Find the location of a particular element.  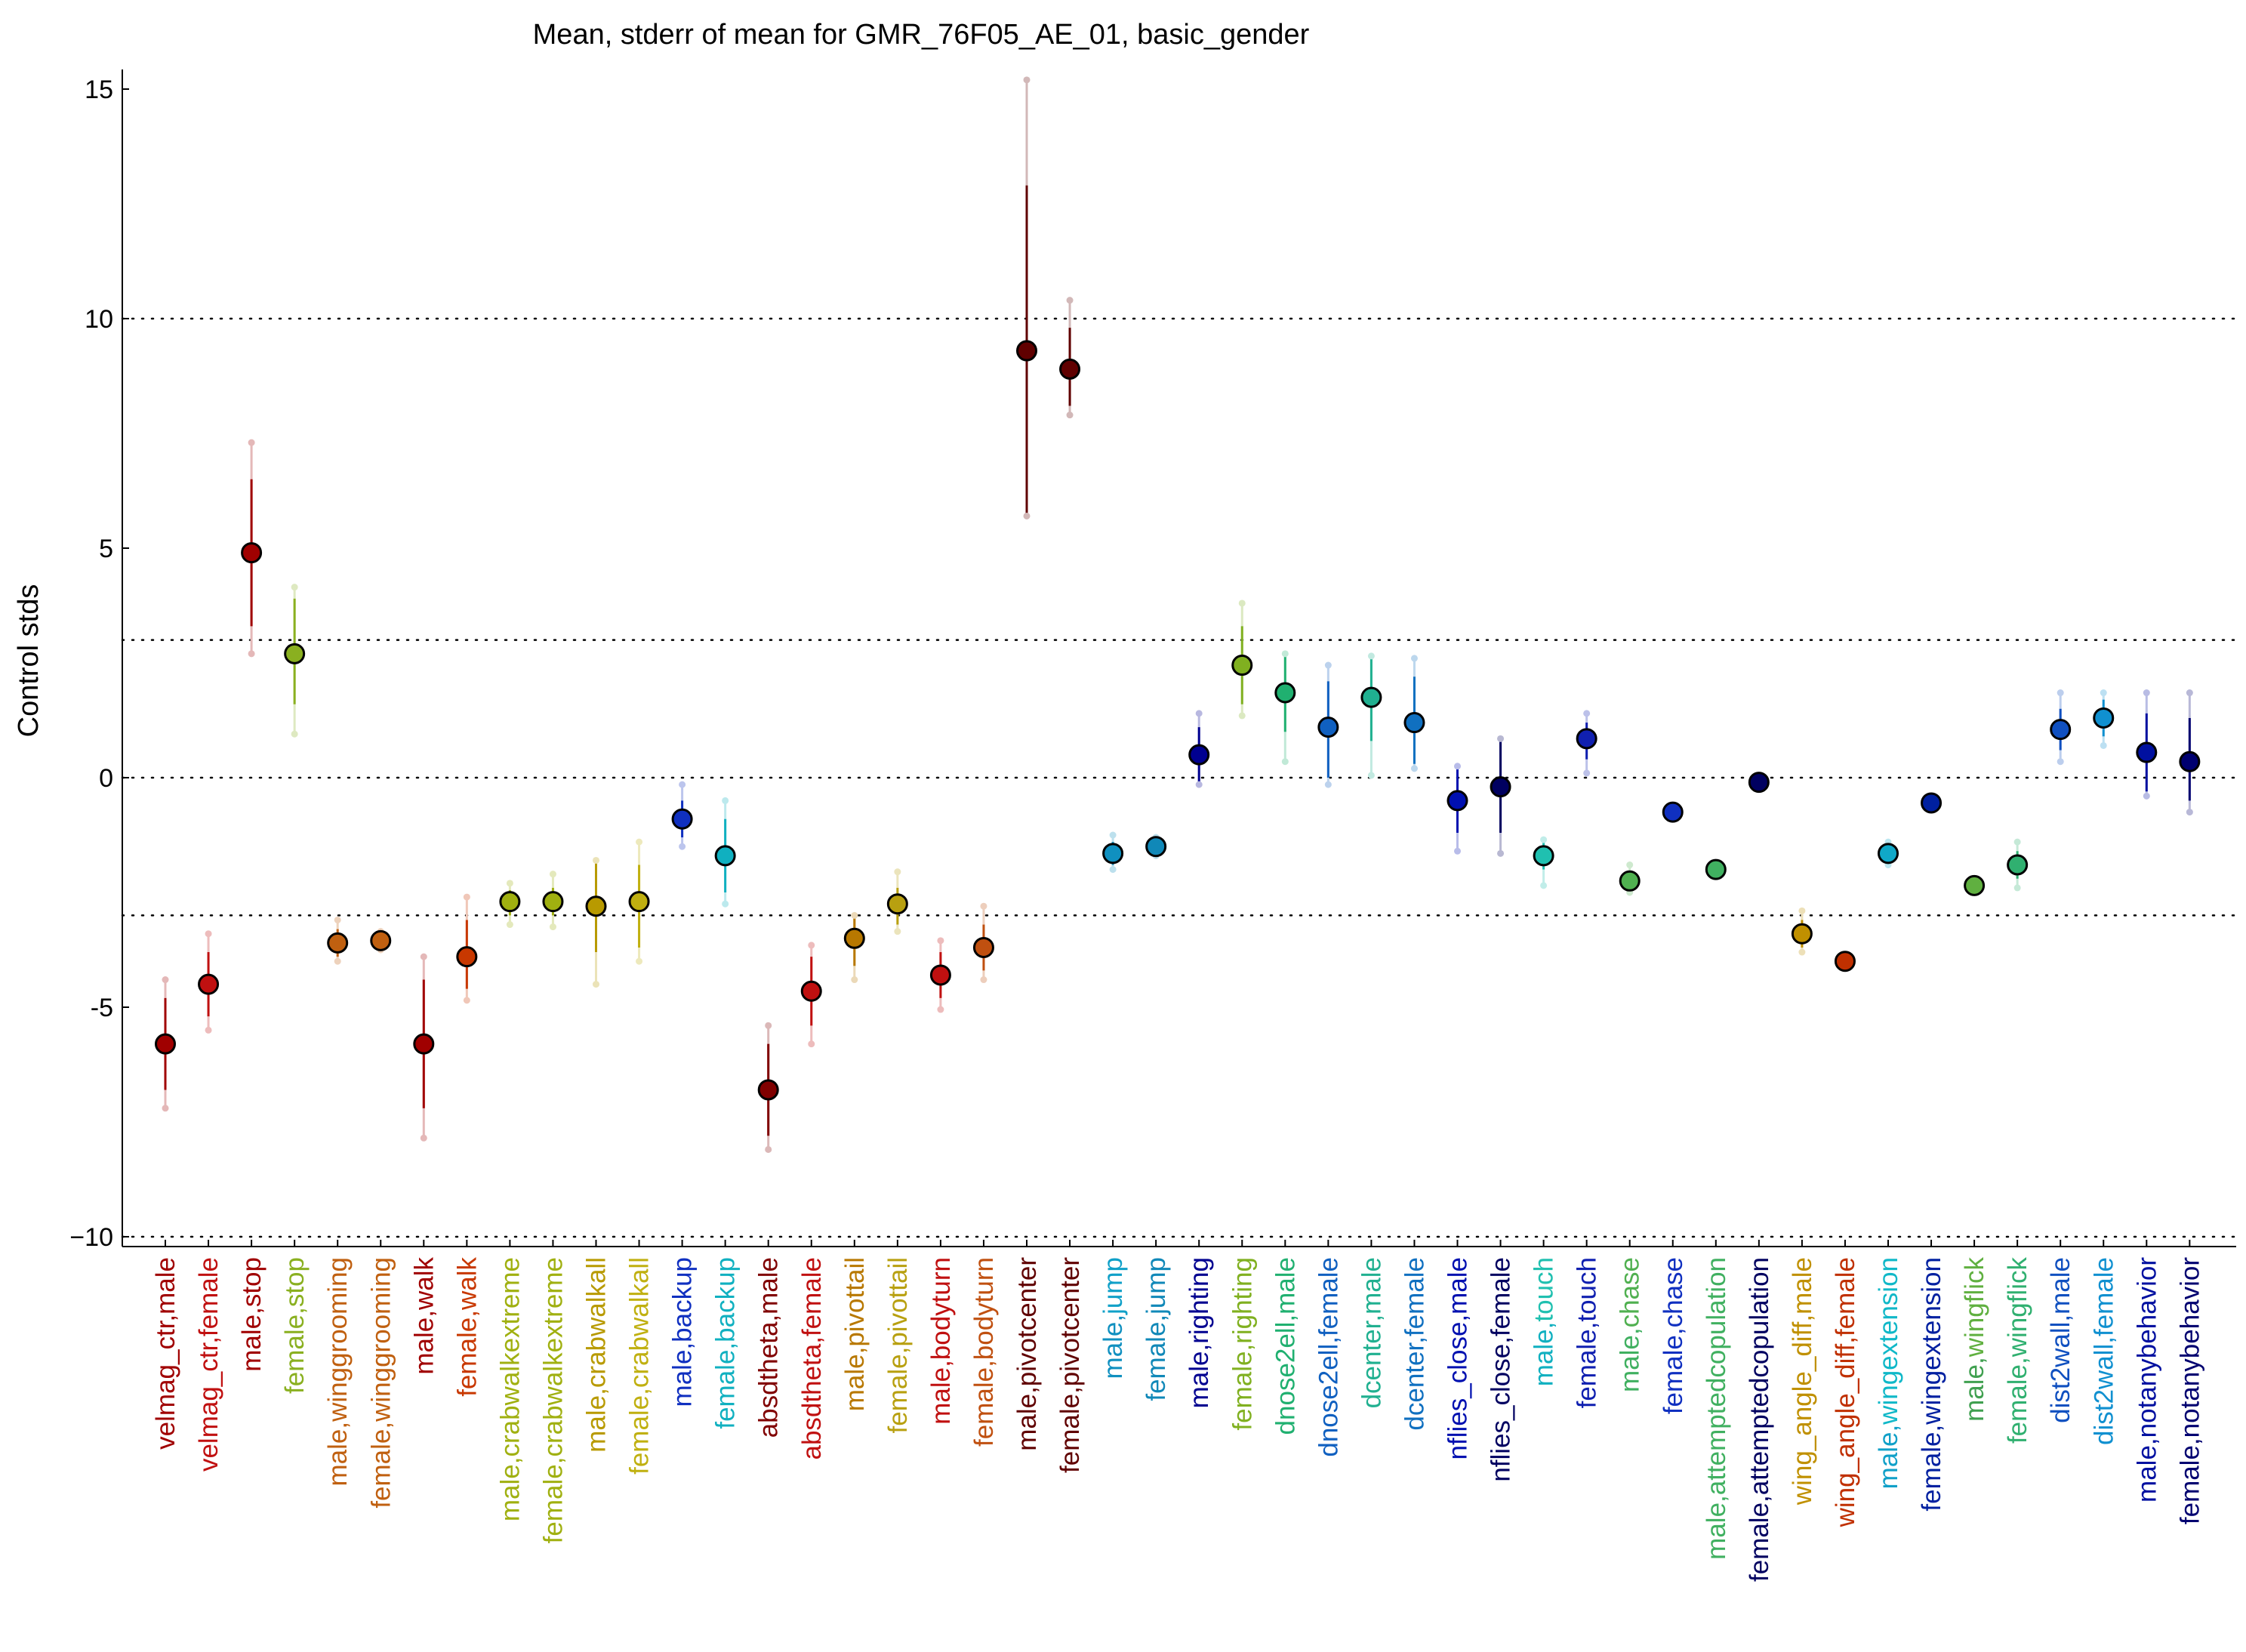

x-ticks is located at coordinates (1178, 1244).